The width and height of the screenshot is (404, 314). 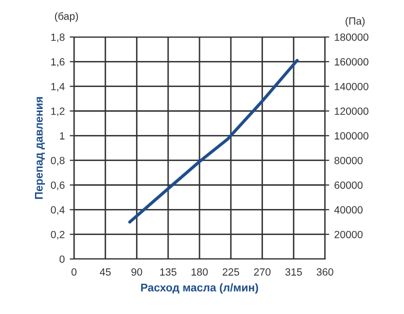 What do you see at coordinates (62, 136) in the screenshot?
I see `y-tick-label: 1` at bounding box center [62, 136].